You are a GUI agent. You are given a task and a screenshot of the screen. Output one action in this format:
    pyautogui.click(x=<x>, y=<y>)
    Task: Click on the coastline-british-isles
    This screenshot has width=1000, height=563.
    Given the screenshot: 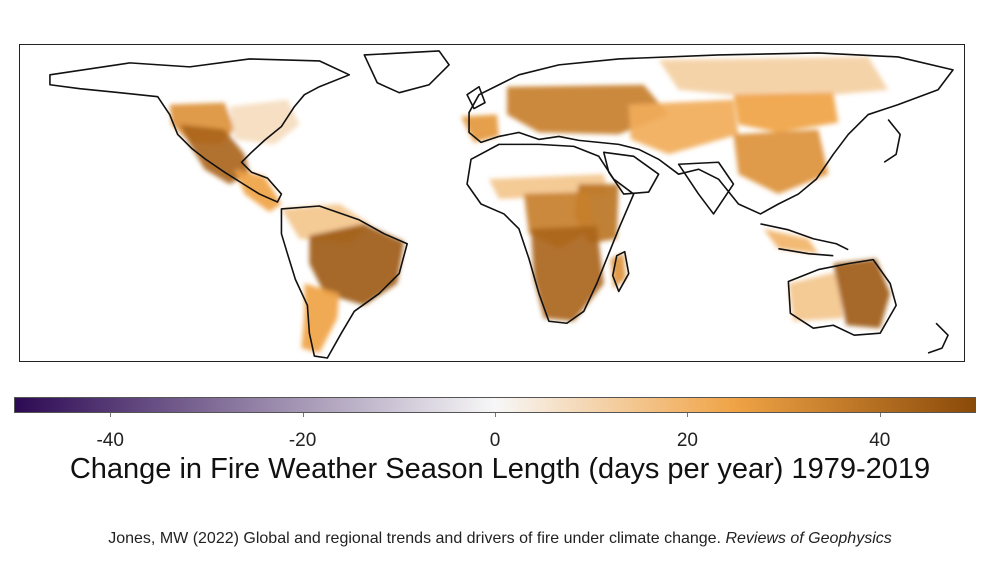 What is the action you would take?
    pyautogui.click(x=476, y=97)
    